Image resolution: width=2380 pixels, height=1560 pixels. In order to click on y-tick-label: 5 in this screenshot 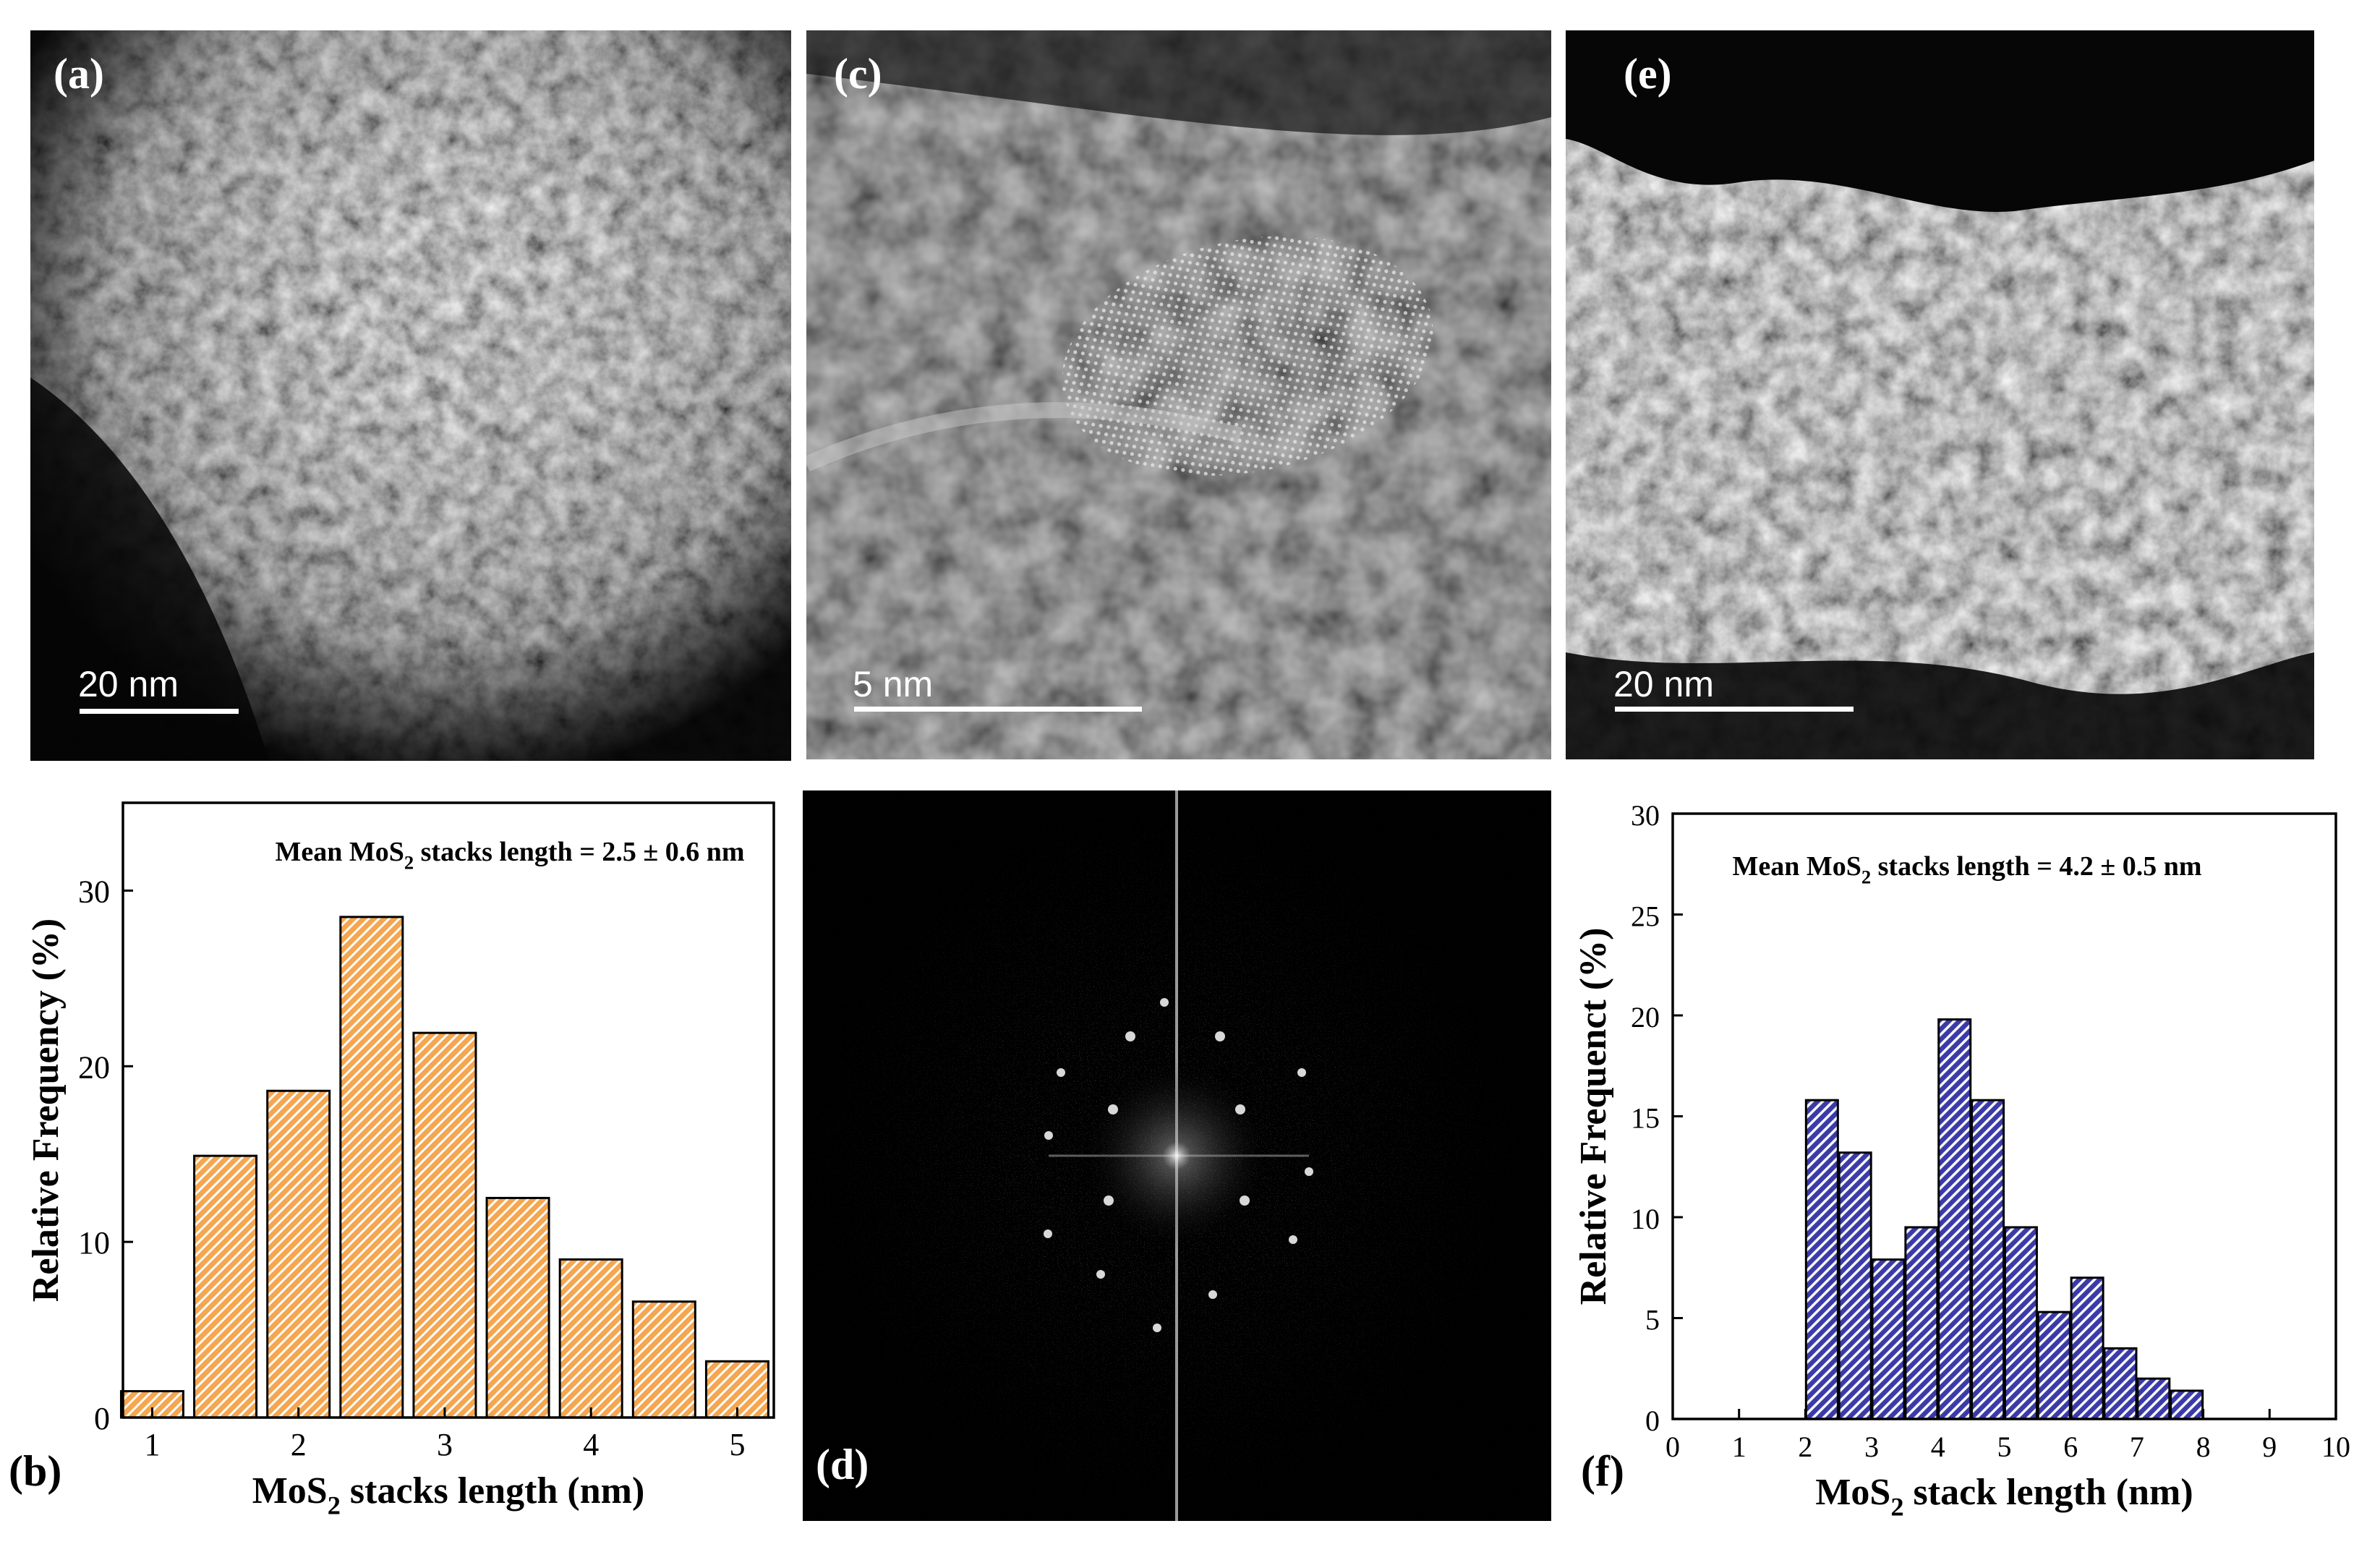, I will do `click(1652, 1320)`.